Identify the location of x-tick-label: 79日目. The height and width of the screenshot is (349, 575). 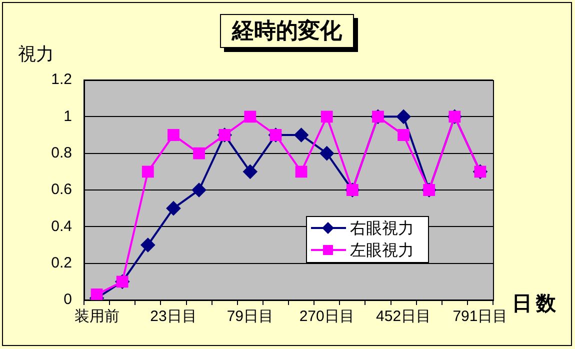
(250, 317).